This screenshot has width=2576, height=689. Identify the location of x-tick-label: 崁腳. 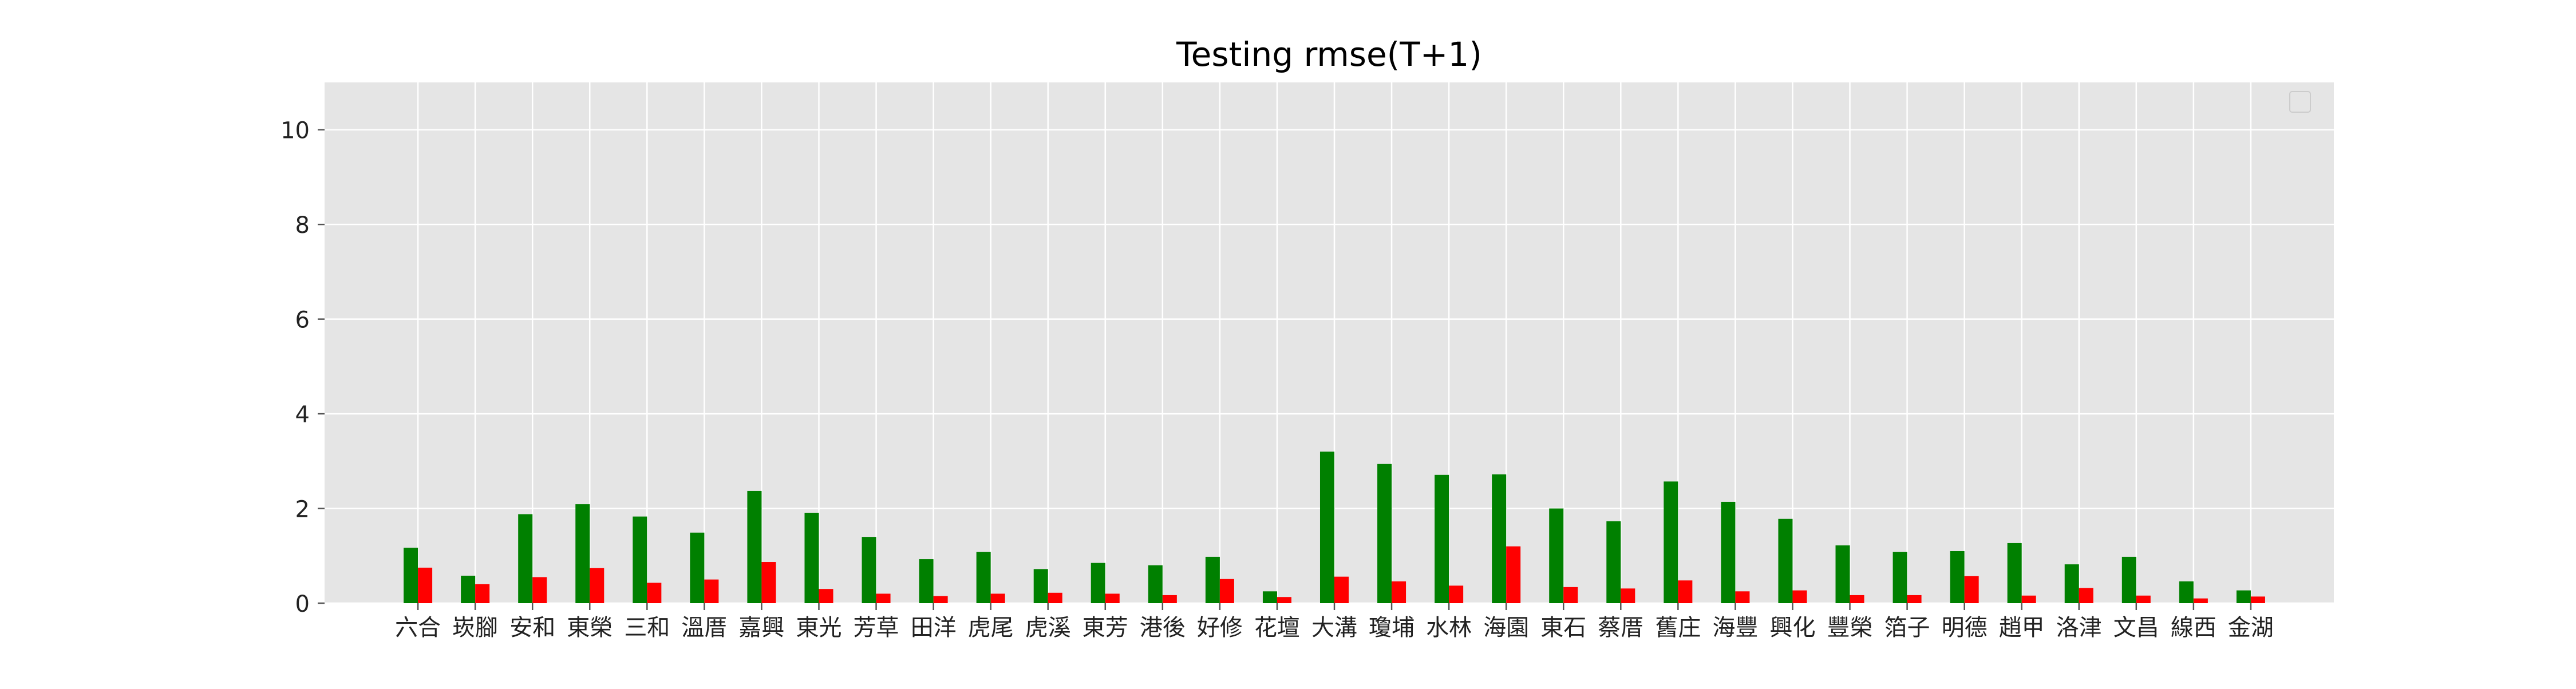
(475, 628).